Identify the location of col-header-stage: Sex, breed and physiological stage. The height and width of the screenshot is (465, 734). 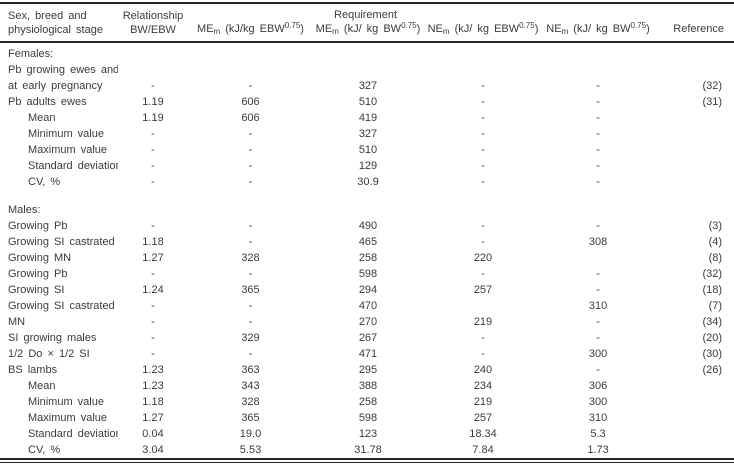
(59, 22).